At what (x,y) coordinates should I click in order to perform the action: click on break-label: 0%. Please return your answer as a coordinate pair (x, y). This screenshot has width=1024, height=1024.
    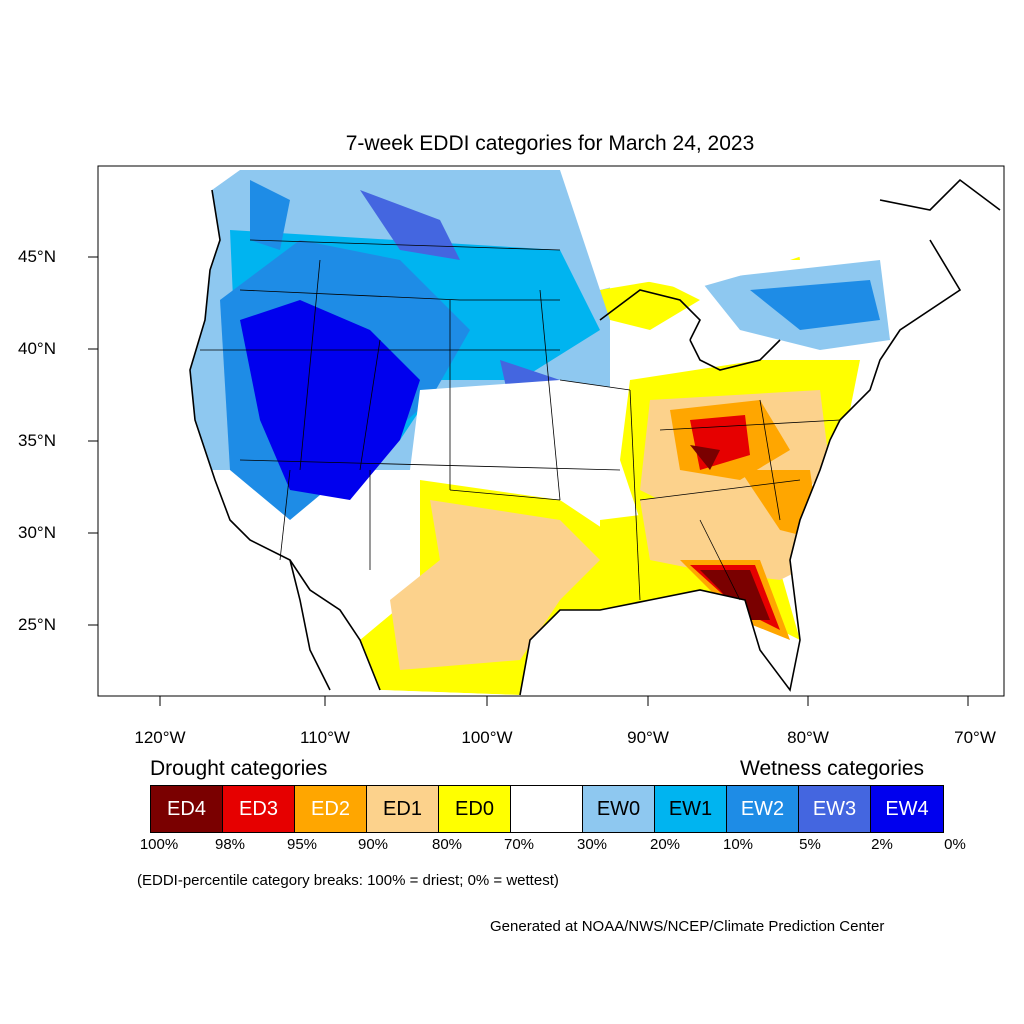
    Looking at the image, I should click on (955, 844).